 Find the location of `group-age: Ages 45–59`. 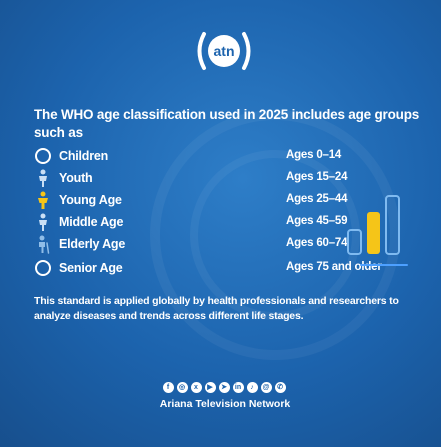

group-age: Ages 45–59 is located at coordinates (317, 221).